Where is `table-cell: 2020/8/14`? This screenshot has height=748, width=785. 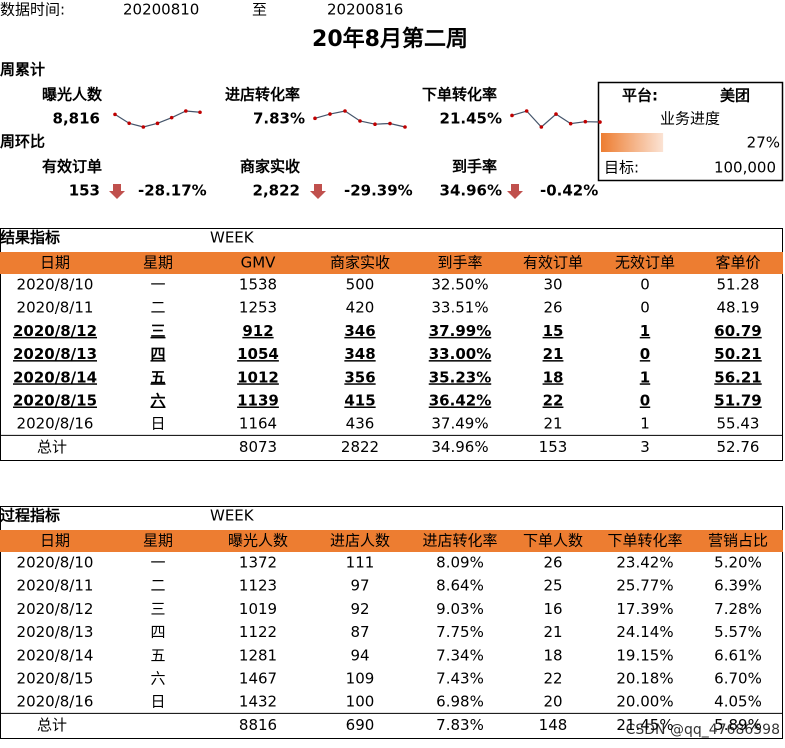 table-cell: 2020/8/14 is located at coordinates (55, 377).